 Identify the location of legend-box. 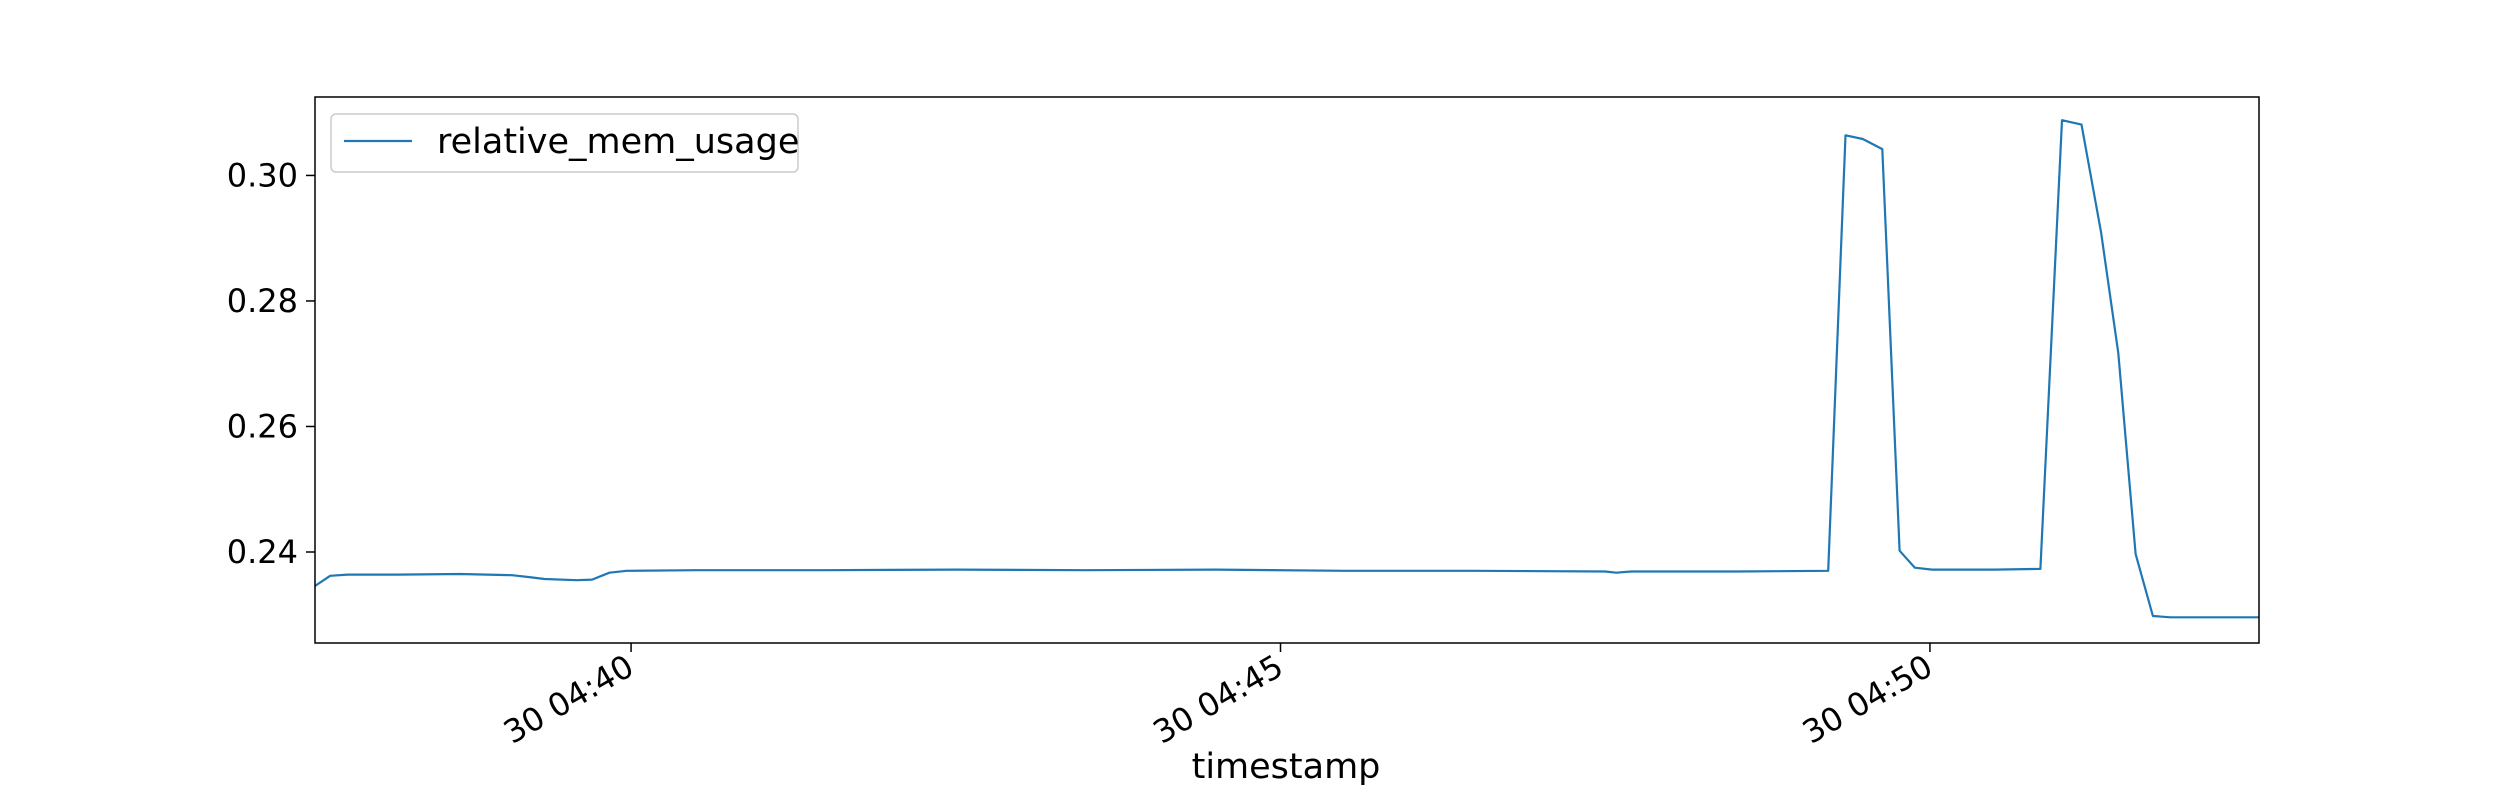
(564, 143).